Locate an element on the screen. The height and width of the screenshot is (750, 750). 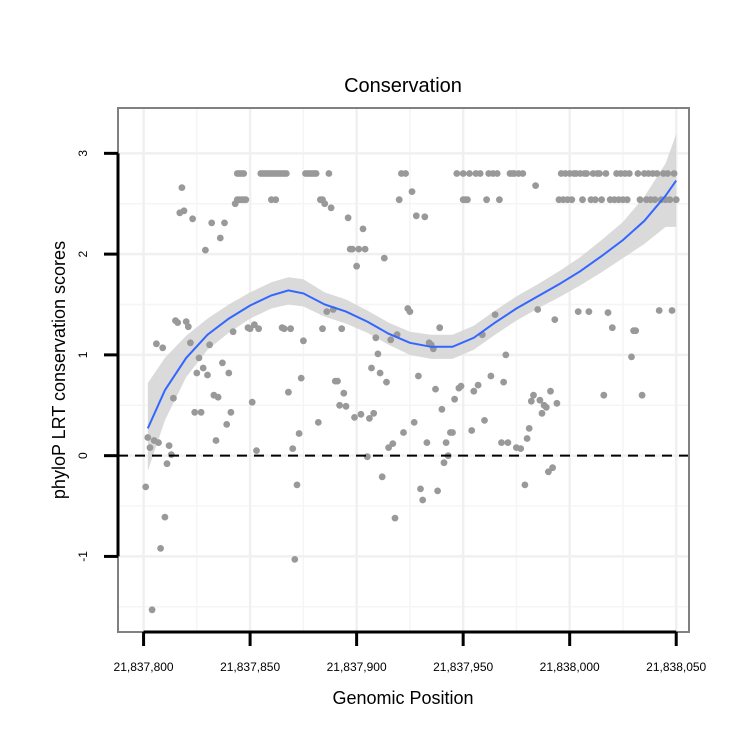
x-tick-label: 21,837,800 is located at coordinates (144, 667).